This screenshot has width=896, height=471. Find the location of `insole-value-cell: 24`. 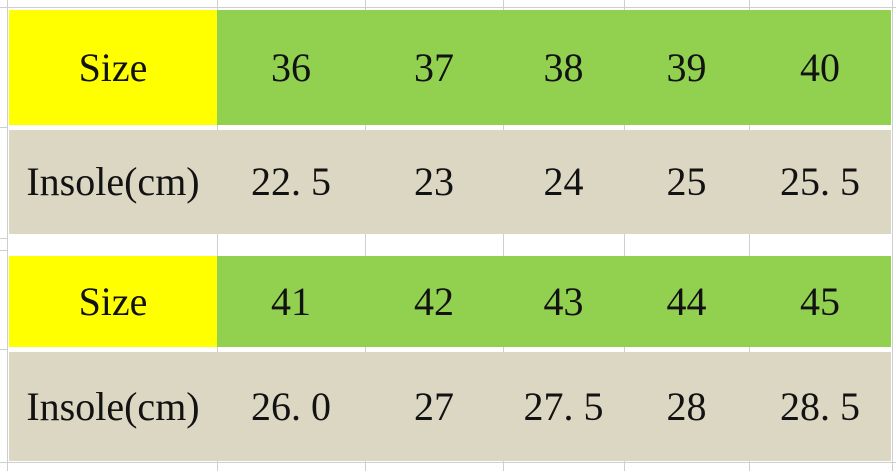

insole-value-cell: 24 is located at coordinates (563, 181).